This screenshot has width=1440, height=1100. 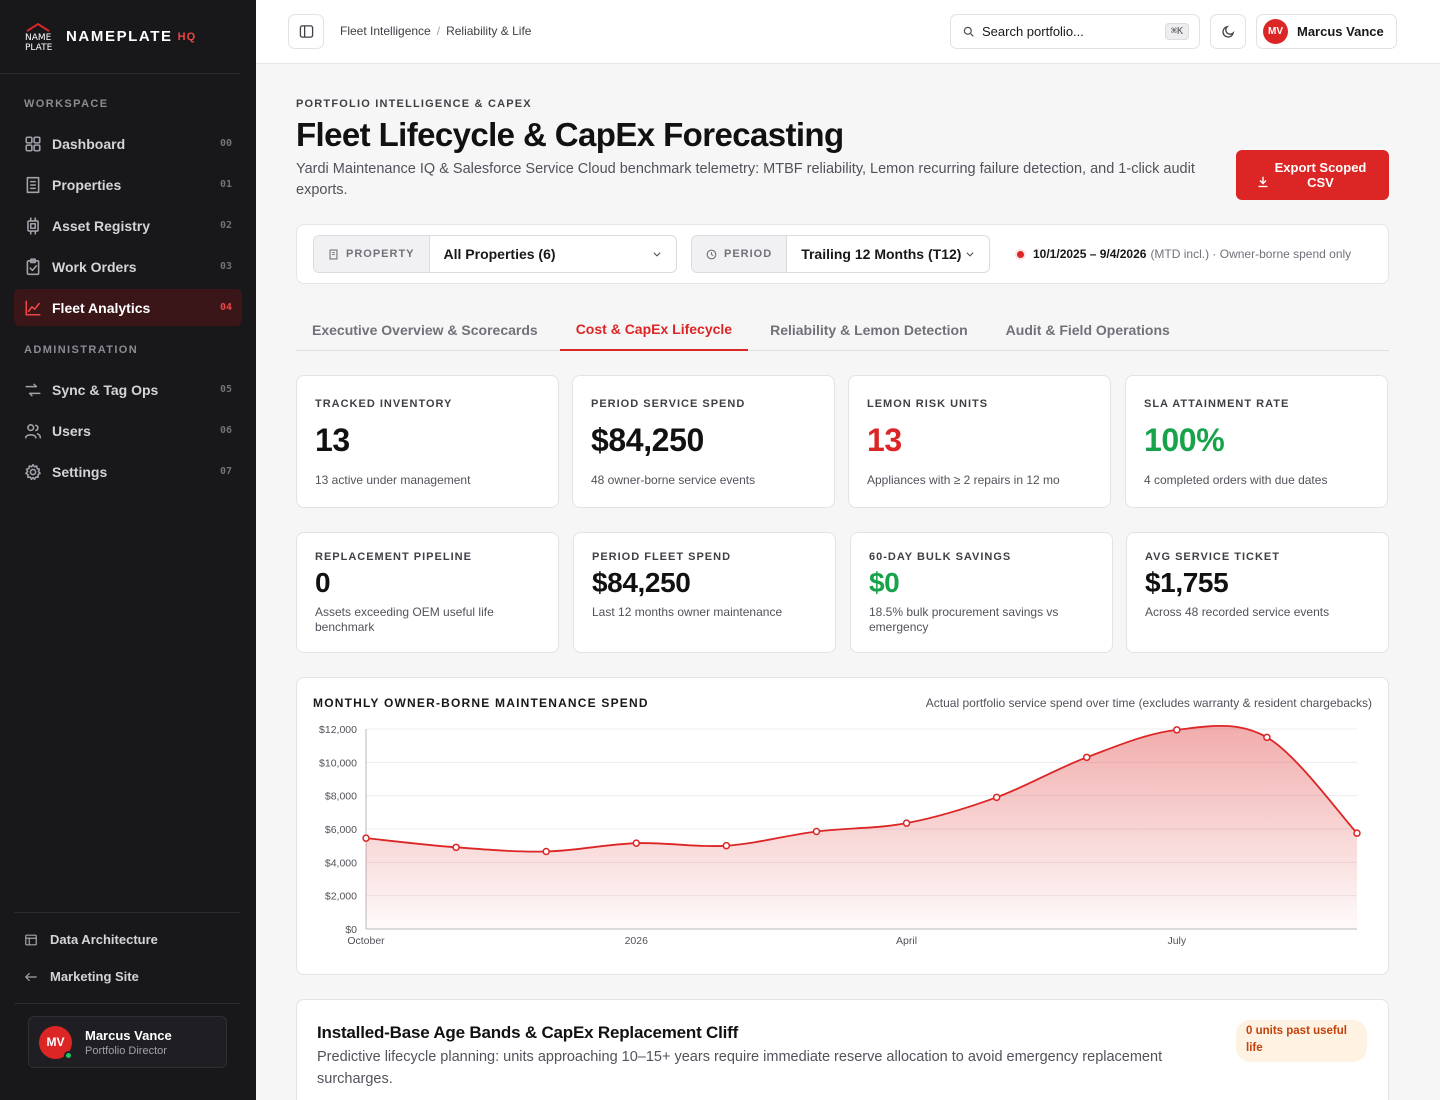 I want to click on sidebar-footer-label: Data Architecture, so click(x=104, y=939).